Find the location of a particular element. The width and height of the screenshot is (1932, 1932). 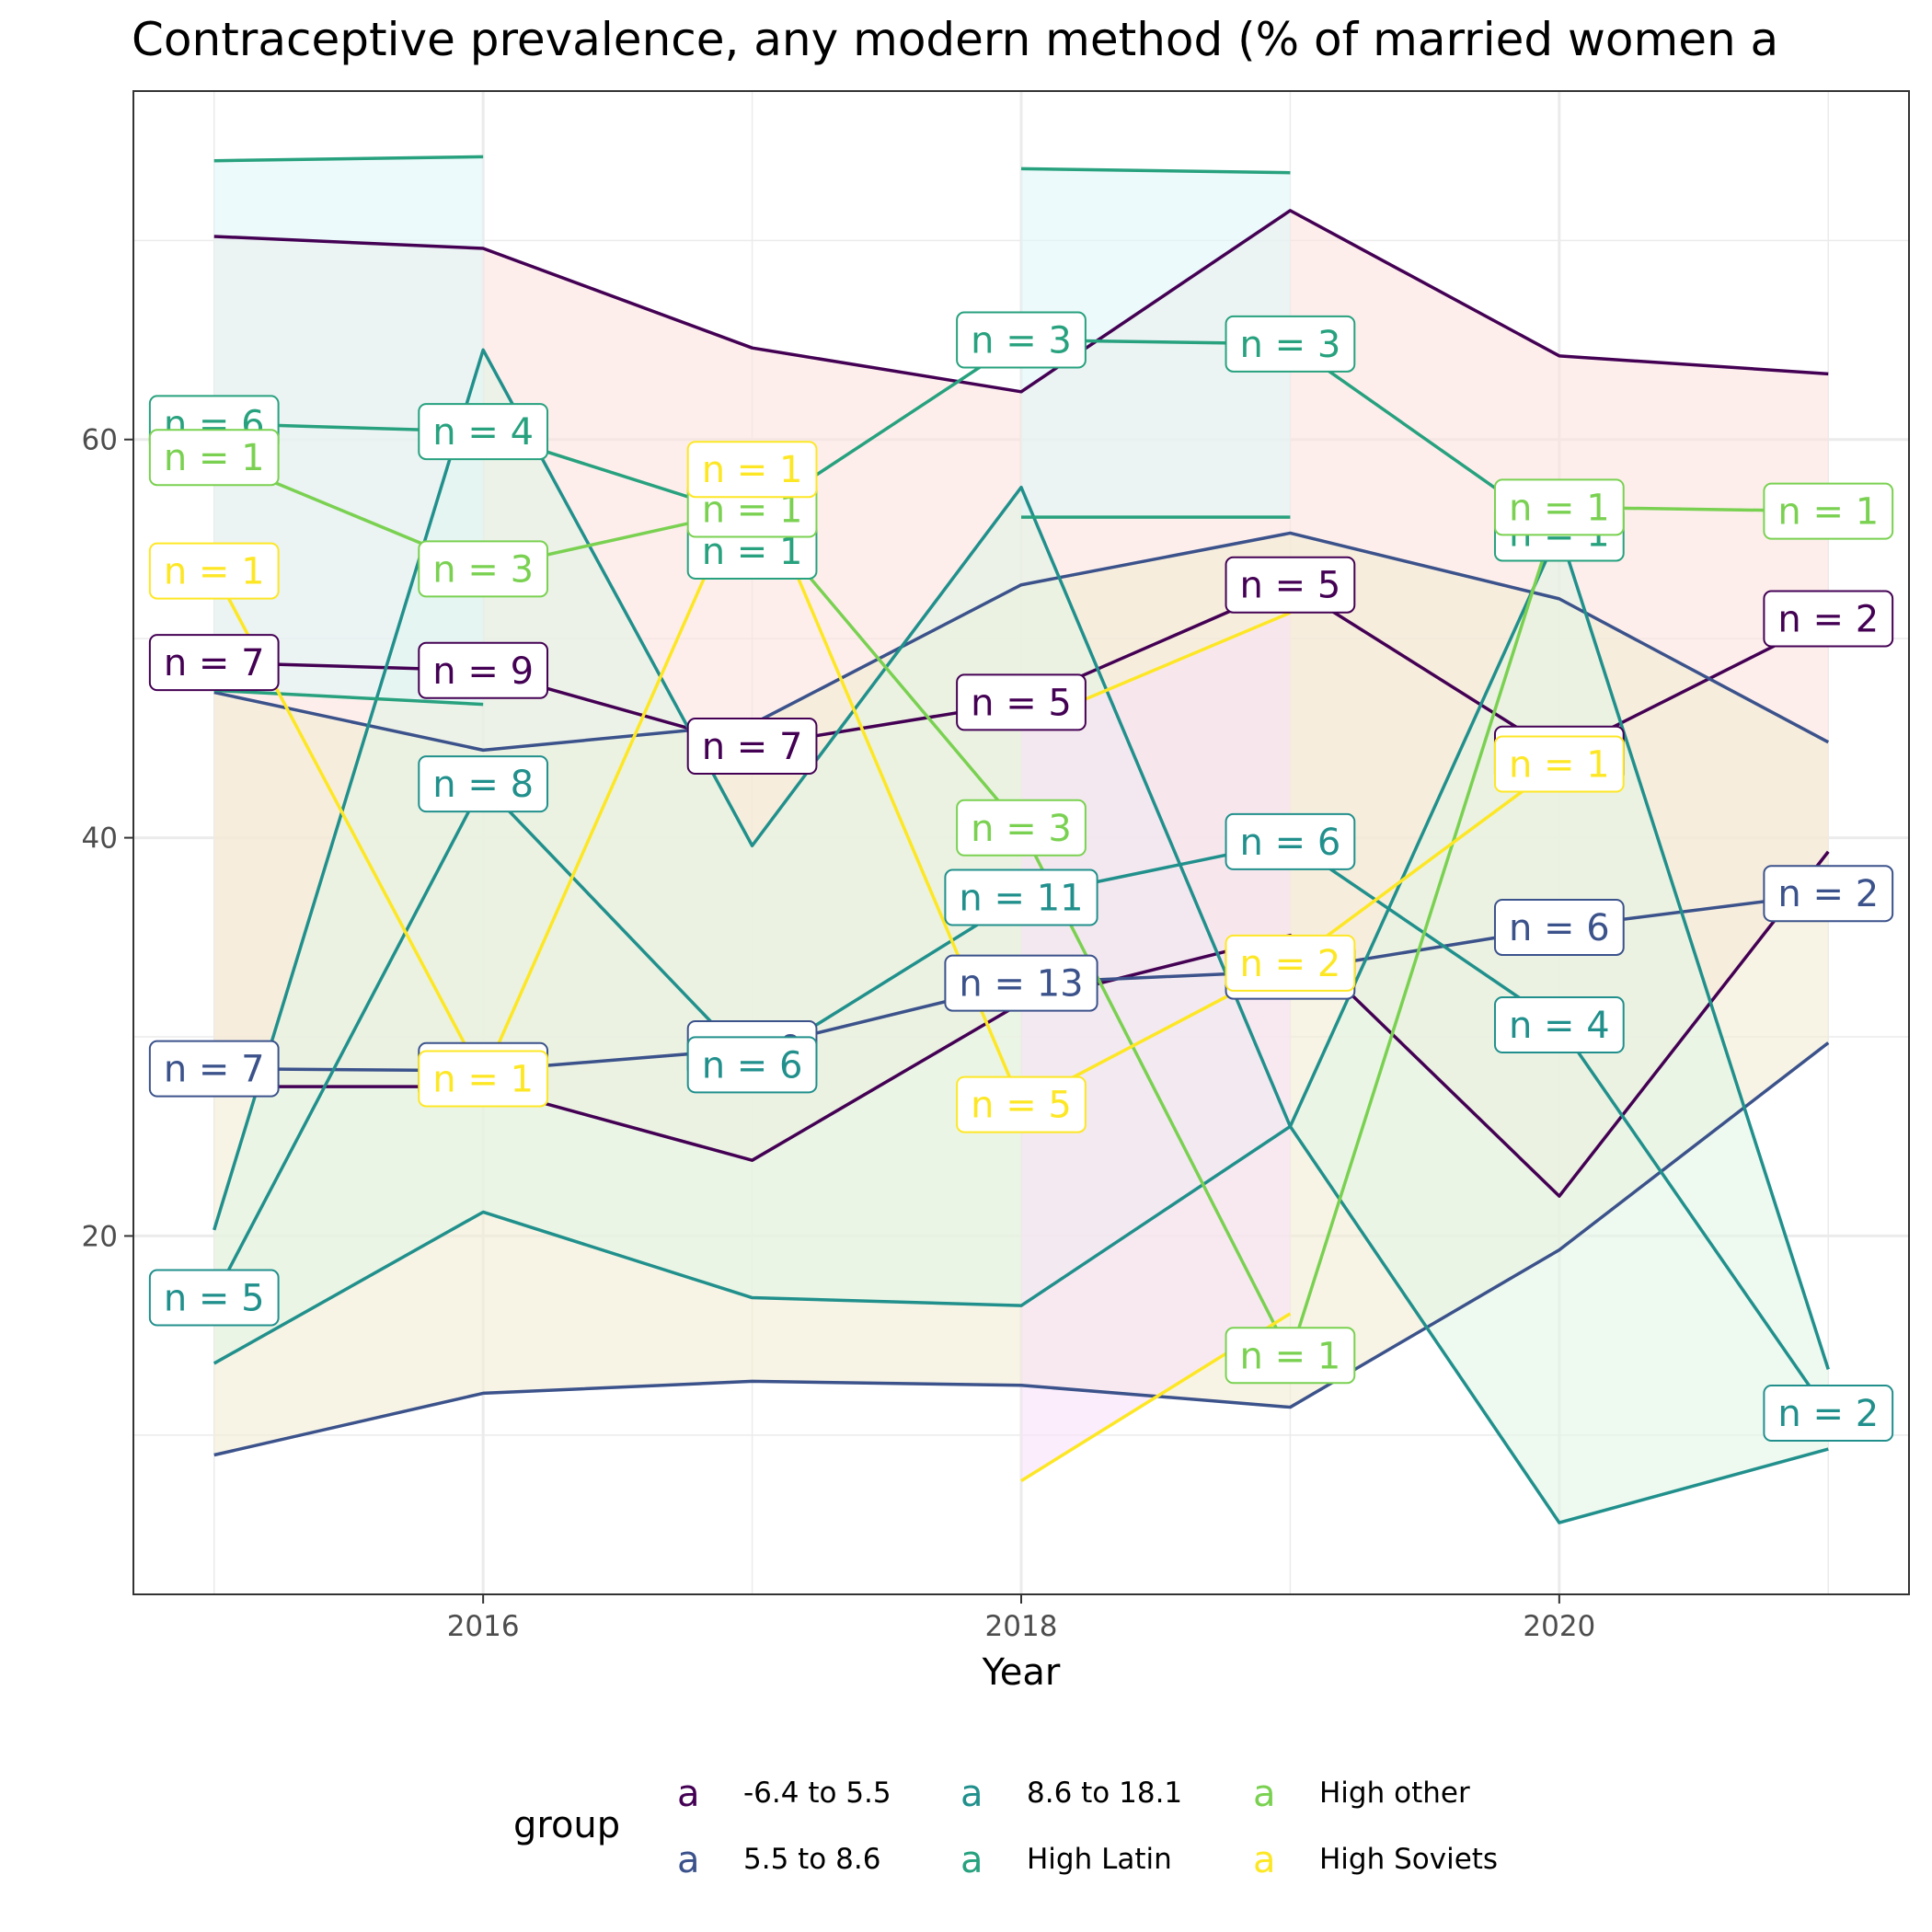

legend-item-6-4-to-5-5: a -6.4 to 5.5 is located at coordinates (784, 1794).